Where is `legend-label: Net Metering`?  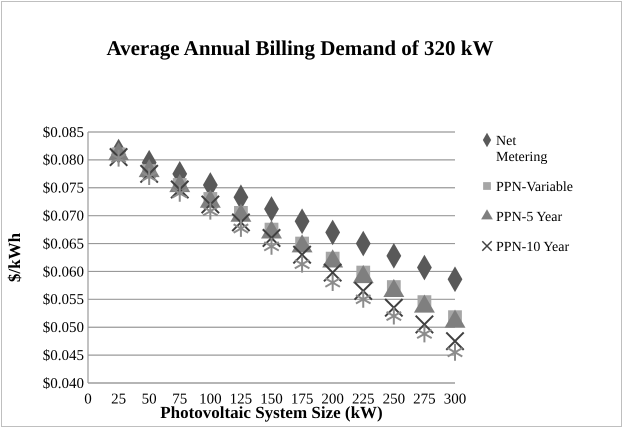
legend-label: Net Metering is located at coordinates (522, 149).